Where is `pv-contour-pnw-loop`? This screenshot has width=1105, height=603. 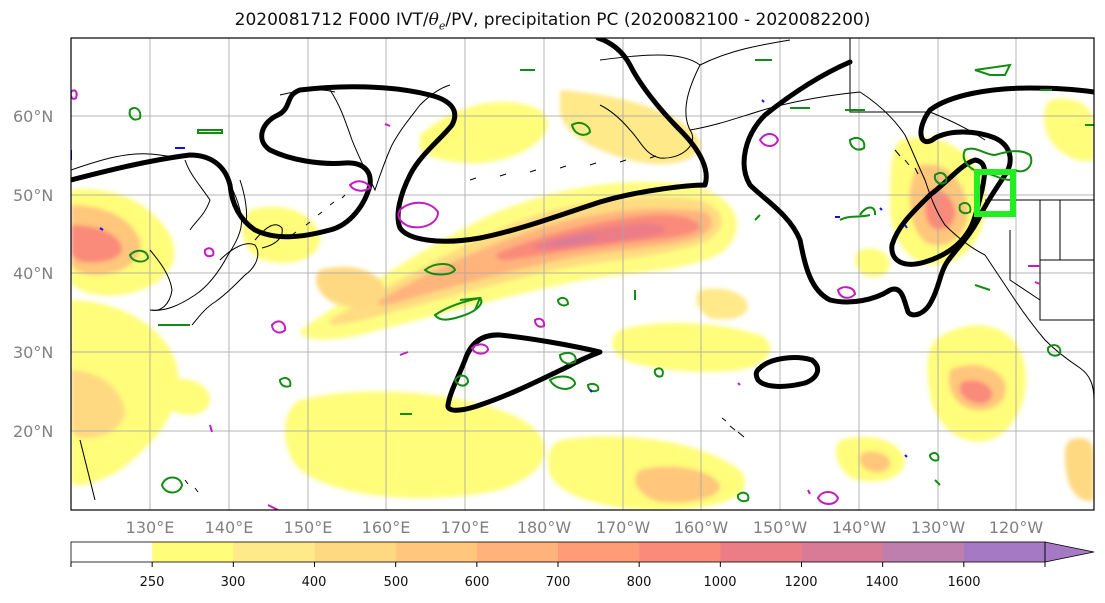 pv-contour-pnw-loop is located at coordinates (938, 212).